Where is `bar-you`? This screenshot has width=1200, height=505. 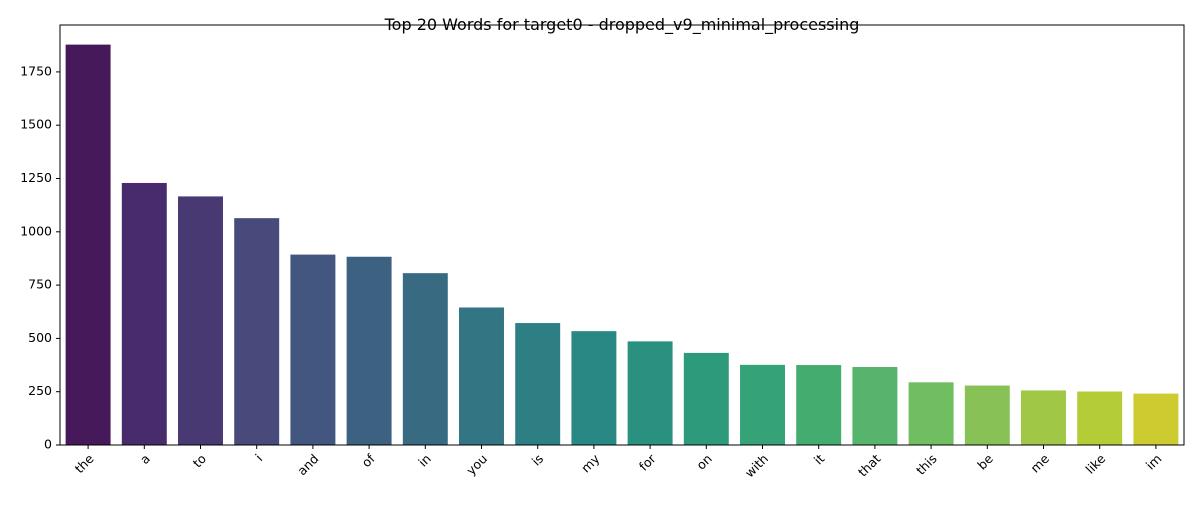 bar-you is located at coordinates (481, 376).